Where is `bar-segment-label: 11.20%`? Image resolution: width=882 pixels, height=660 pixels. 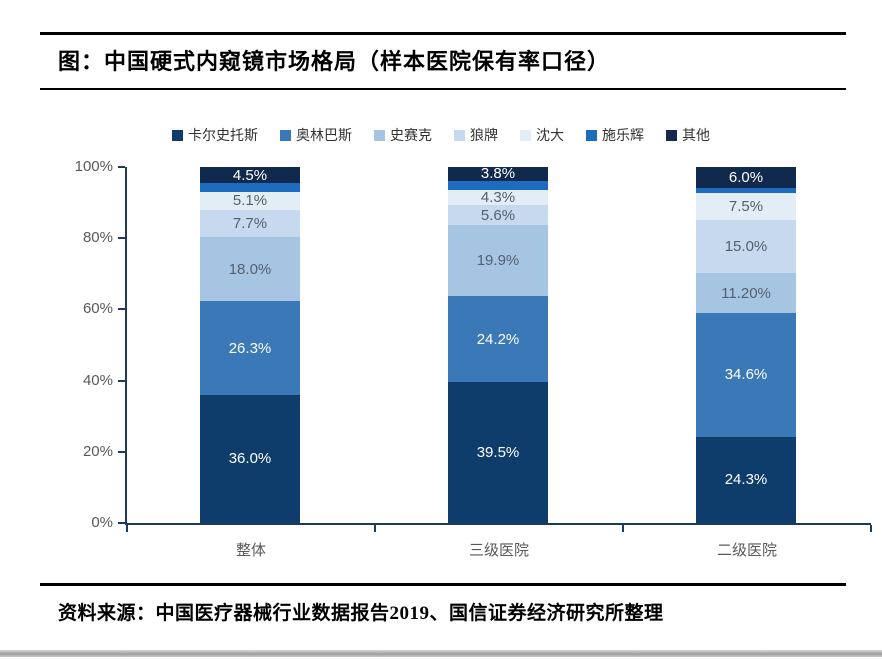
bar-segment-label: 11.20% is located at coordinates (746, 293).